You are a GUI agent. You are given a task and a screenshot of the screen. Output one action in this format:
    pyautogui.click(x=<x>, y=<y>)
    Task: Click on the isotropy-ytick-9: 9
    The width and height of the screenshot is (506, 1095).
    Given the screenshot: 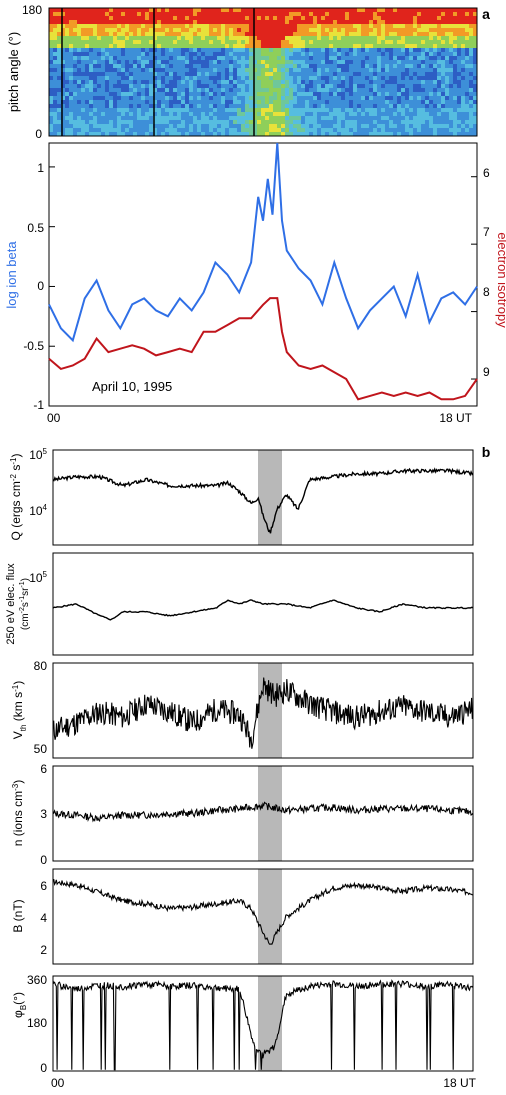 What is the action you would take?
    pyautogui.click(x=486, y=372)
    